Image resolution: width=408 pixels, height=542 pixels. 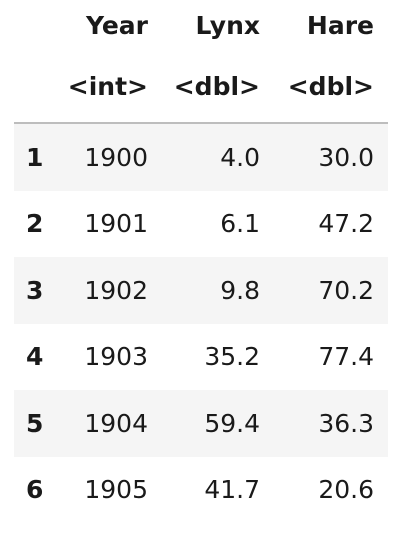 What do you see at coordinates (110, 489) in the screenshot?
I see `cell-year: 1905` at bounding box center [110, 489].